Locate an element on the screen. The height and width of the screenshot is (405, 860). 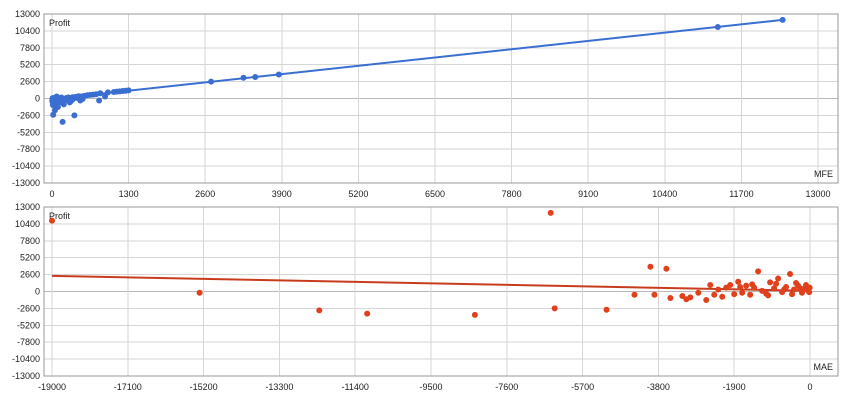
mae-xtick-label: -11400 is located at coordinates (355, 387).